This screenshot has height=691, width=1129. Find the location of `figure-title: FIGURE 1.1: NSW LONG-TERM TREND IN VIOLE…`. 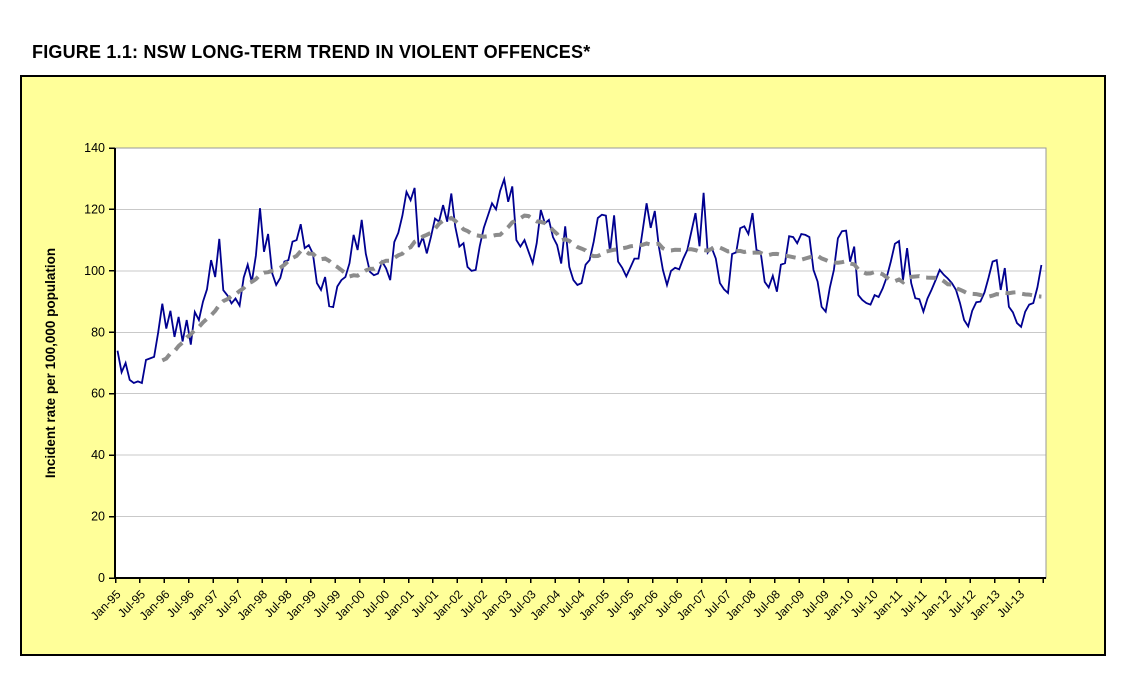

figure-title: FIGURE 1.1: NSW LONG-TERM TREND IN VIOLE… is located at coordinates (311, 52).